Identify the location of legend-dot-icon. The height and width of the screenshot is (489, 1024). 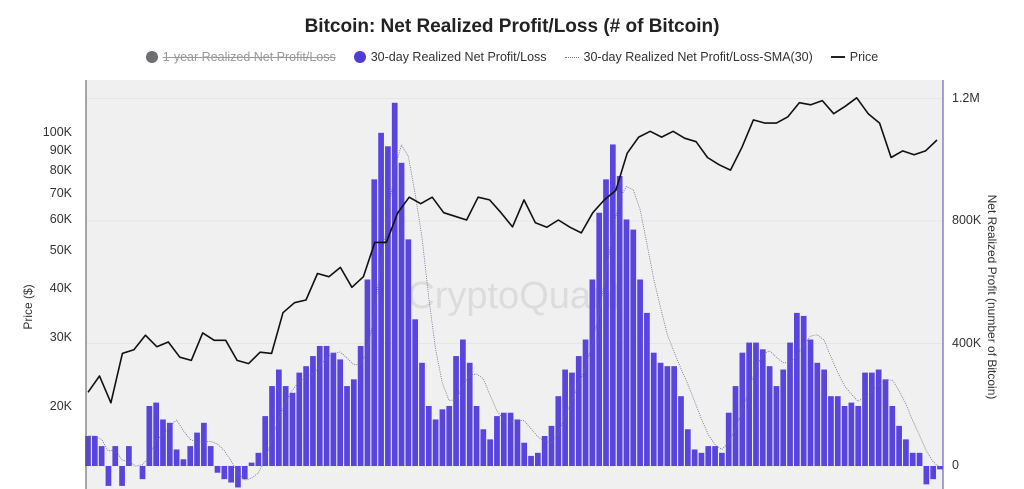
(151, 57).